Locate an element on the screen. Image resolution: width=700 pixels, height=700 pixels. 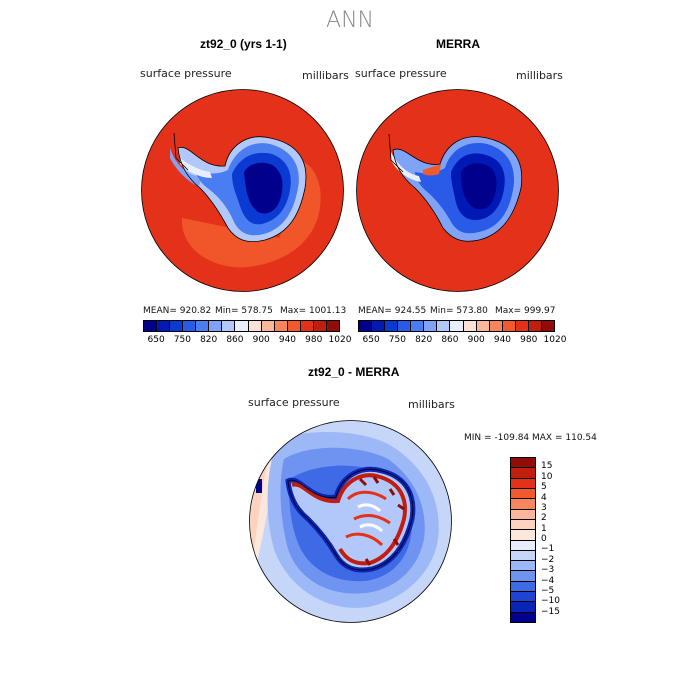
panel2-units-label: millibars is located at coordinates (539, 75).